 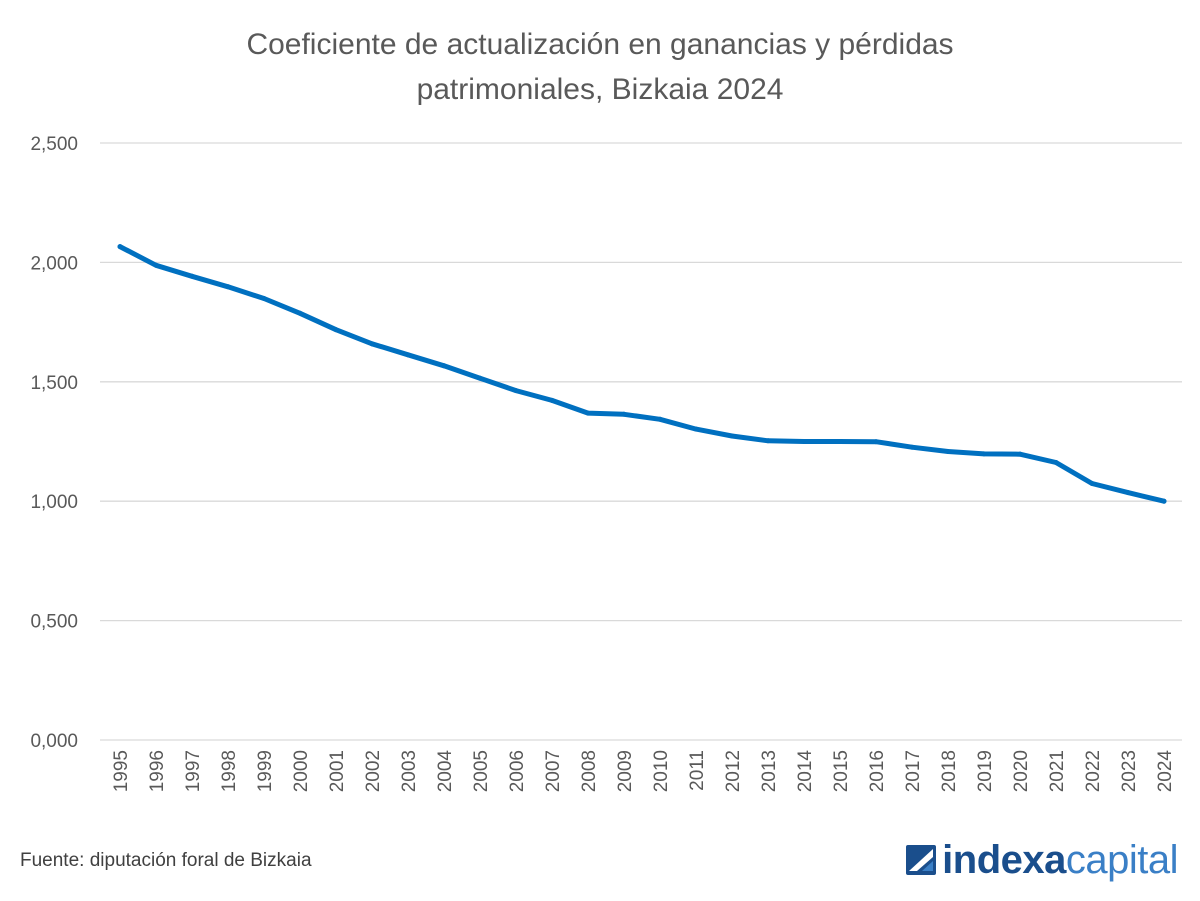 What do you see at coordinates (373, 771) in the screenshot?
I see `x-tick-label: 2002` at bounding box center [373, 771].